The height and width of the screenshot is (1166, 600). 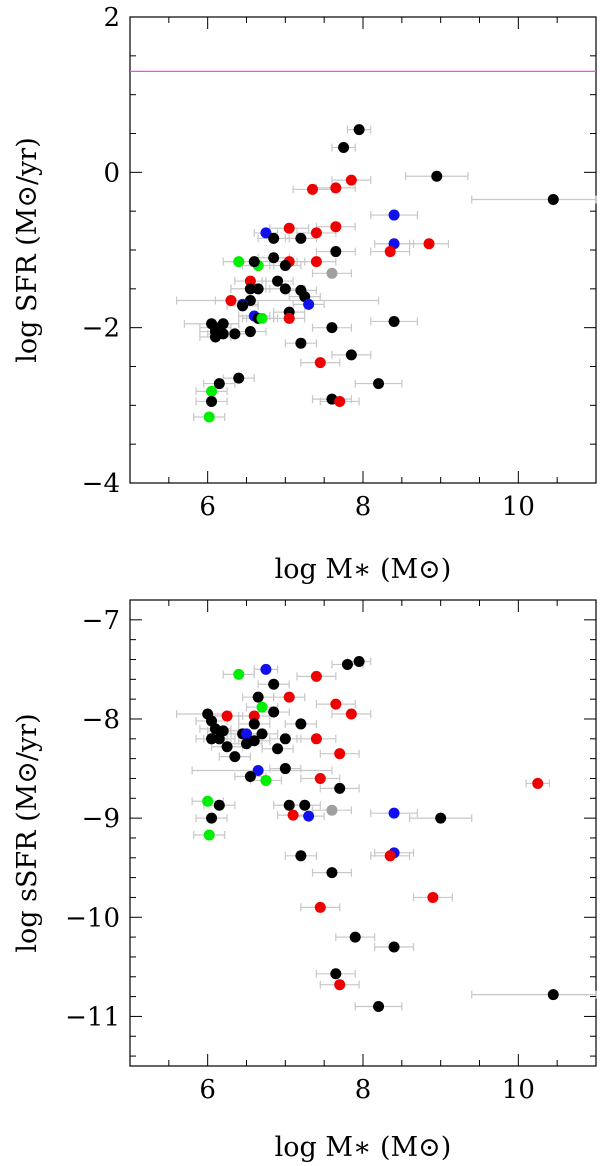 I want to click on ssfr-y-tick-label: −7, so click(x=101, y=621).